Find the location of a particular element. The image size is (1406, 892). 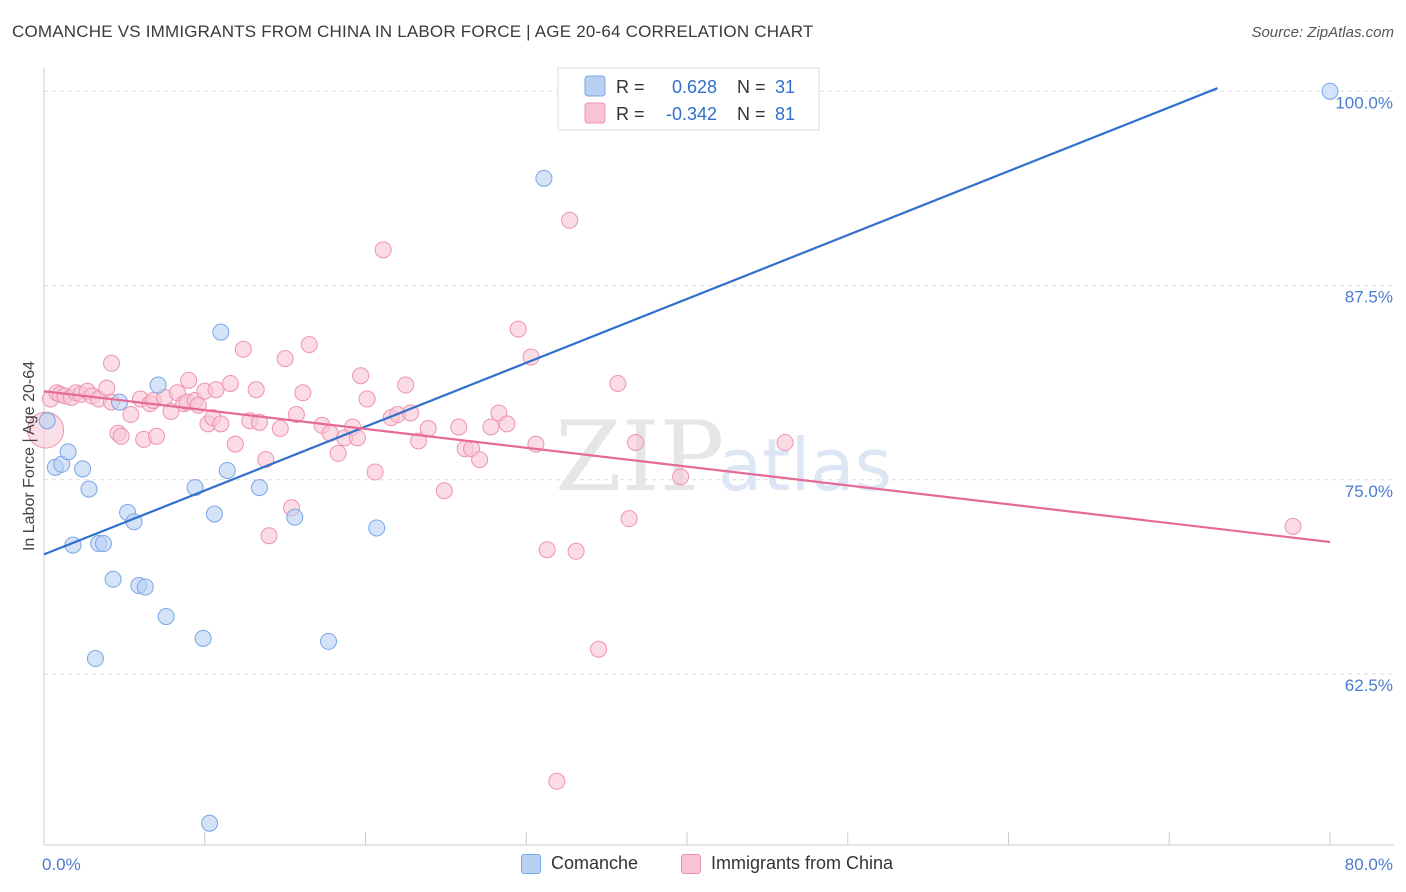

x-ticks is located at coordinates (687, 838).